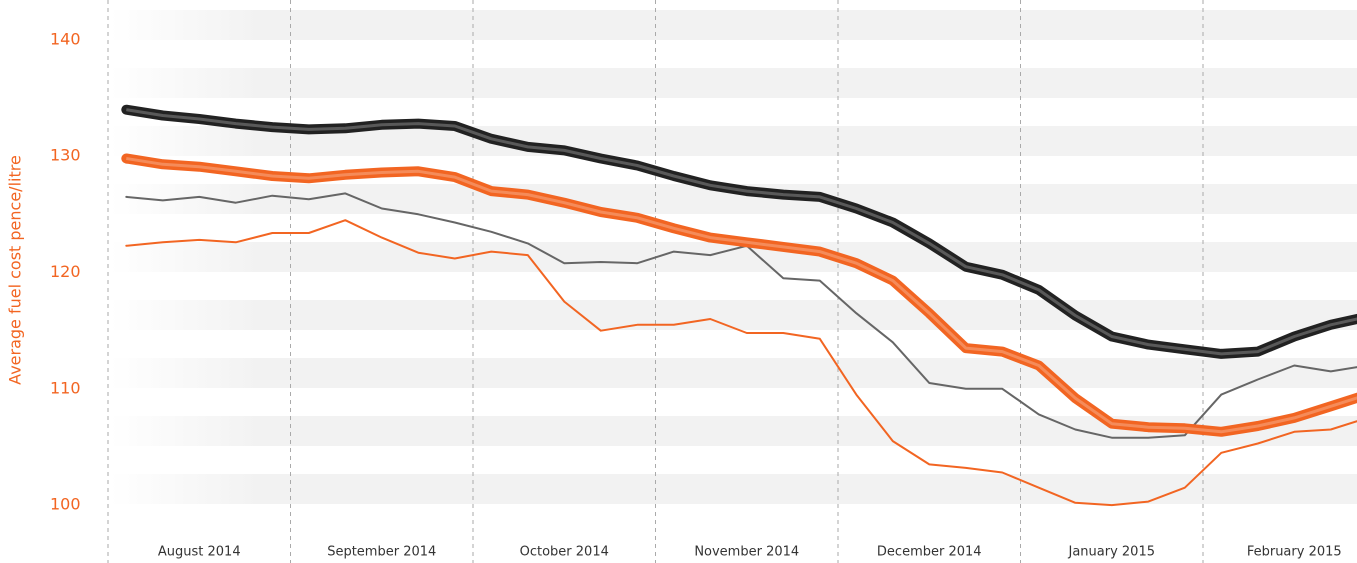 This screenshot has height=563, width=1357. I want to click on x-tick-label: January 2015, so click(1112, 552).